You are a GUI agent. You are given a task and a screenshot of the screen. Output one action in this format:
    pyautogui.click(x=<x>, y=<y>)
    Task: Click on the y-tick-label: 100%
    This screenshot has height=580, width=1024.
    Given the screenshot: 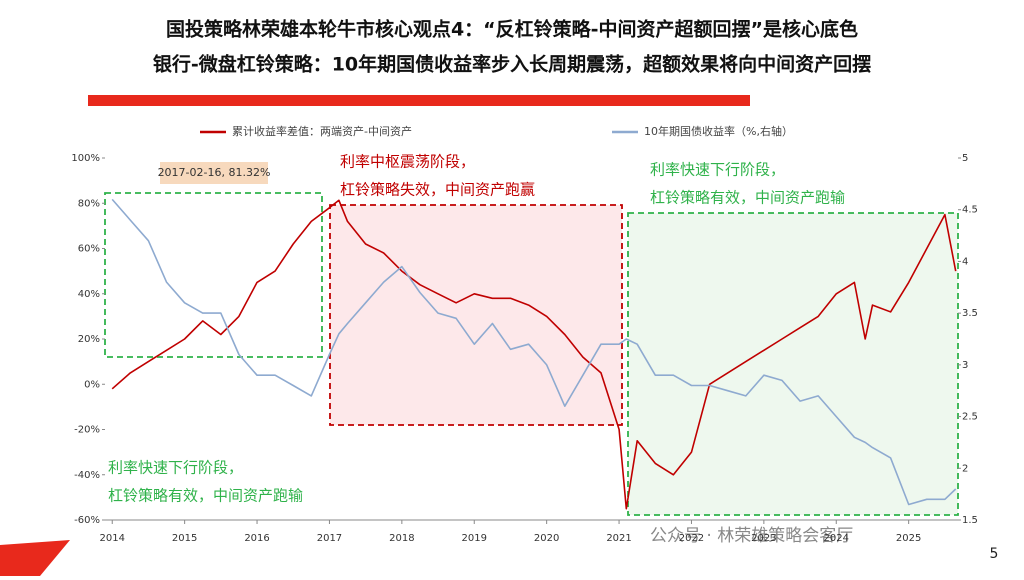 What is the action you would take?
    pyautogui.click(x=85, y=158)
    